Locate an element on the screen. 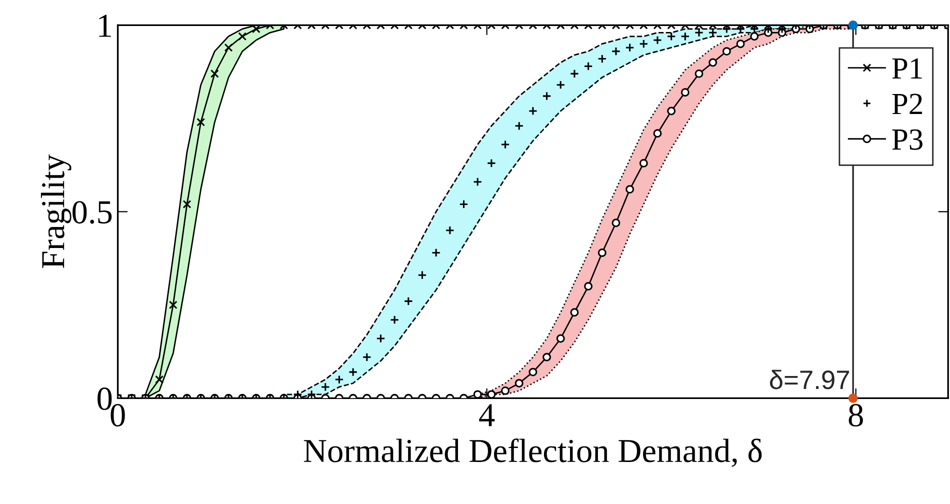 Image resolution: width=950 pixels, height=504 pixels. x-tick-label: 4 is located at coordinates (487, 415).